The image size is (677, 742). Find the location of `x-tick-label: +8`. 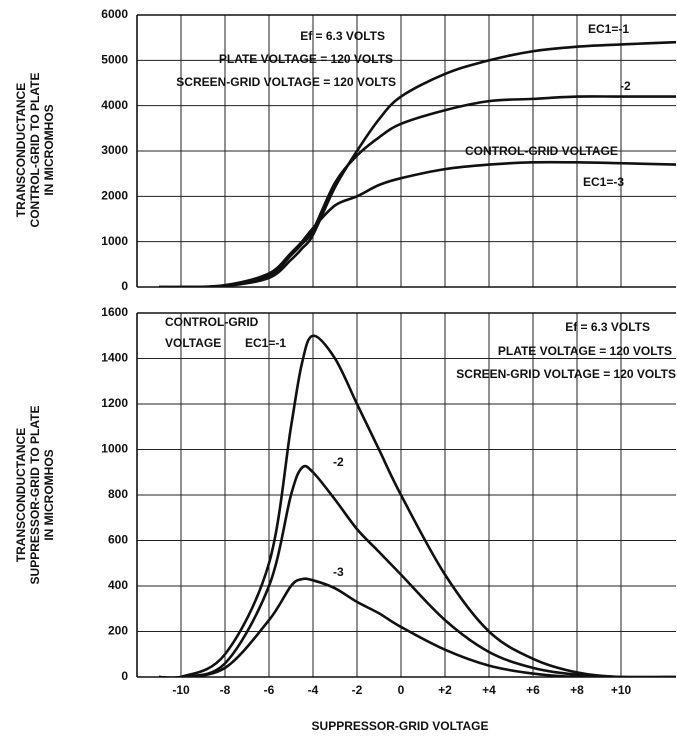

x-tick-label: +8 is located at coordinates (577, 690).